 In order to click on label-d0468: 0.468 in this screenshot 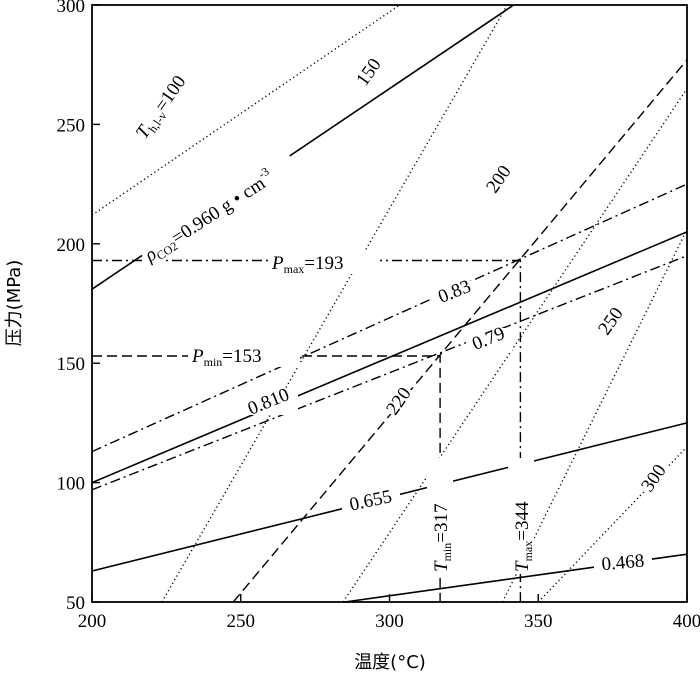, I will do `click(623, 563)`.